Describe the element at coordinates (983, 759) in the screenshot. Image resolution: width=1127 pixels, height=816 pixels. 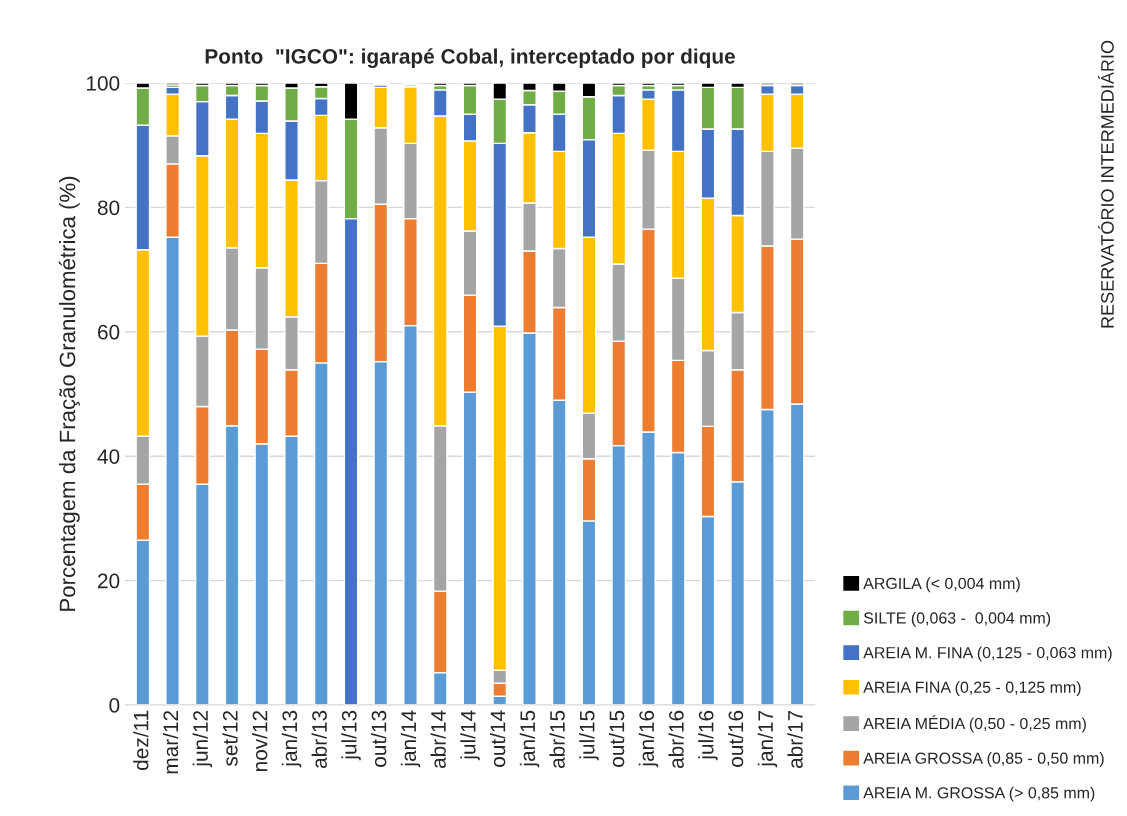
I see `legend-label: AREIA GROSSA (0,85 - 0,50 mm)` at that location.